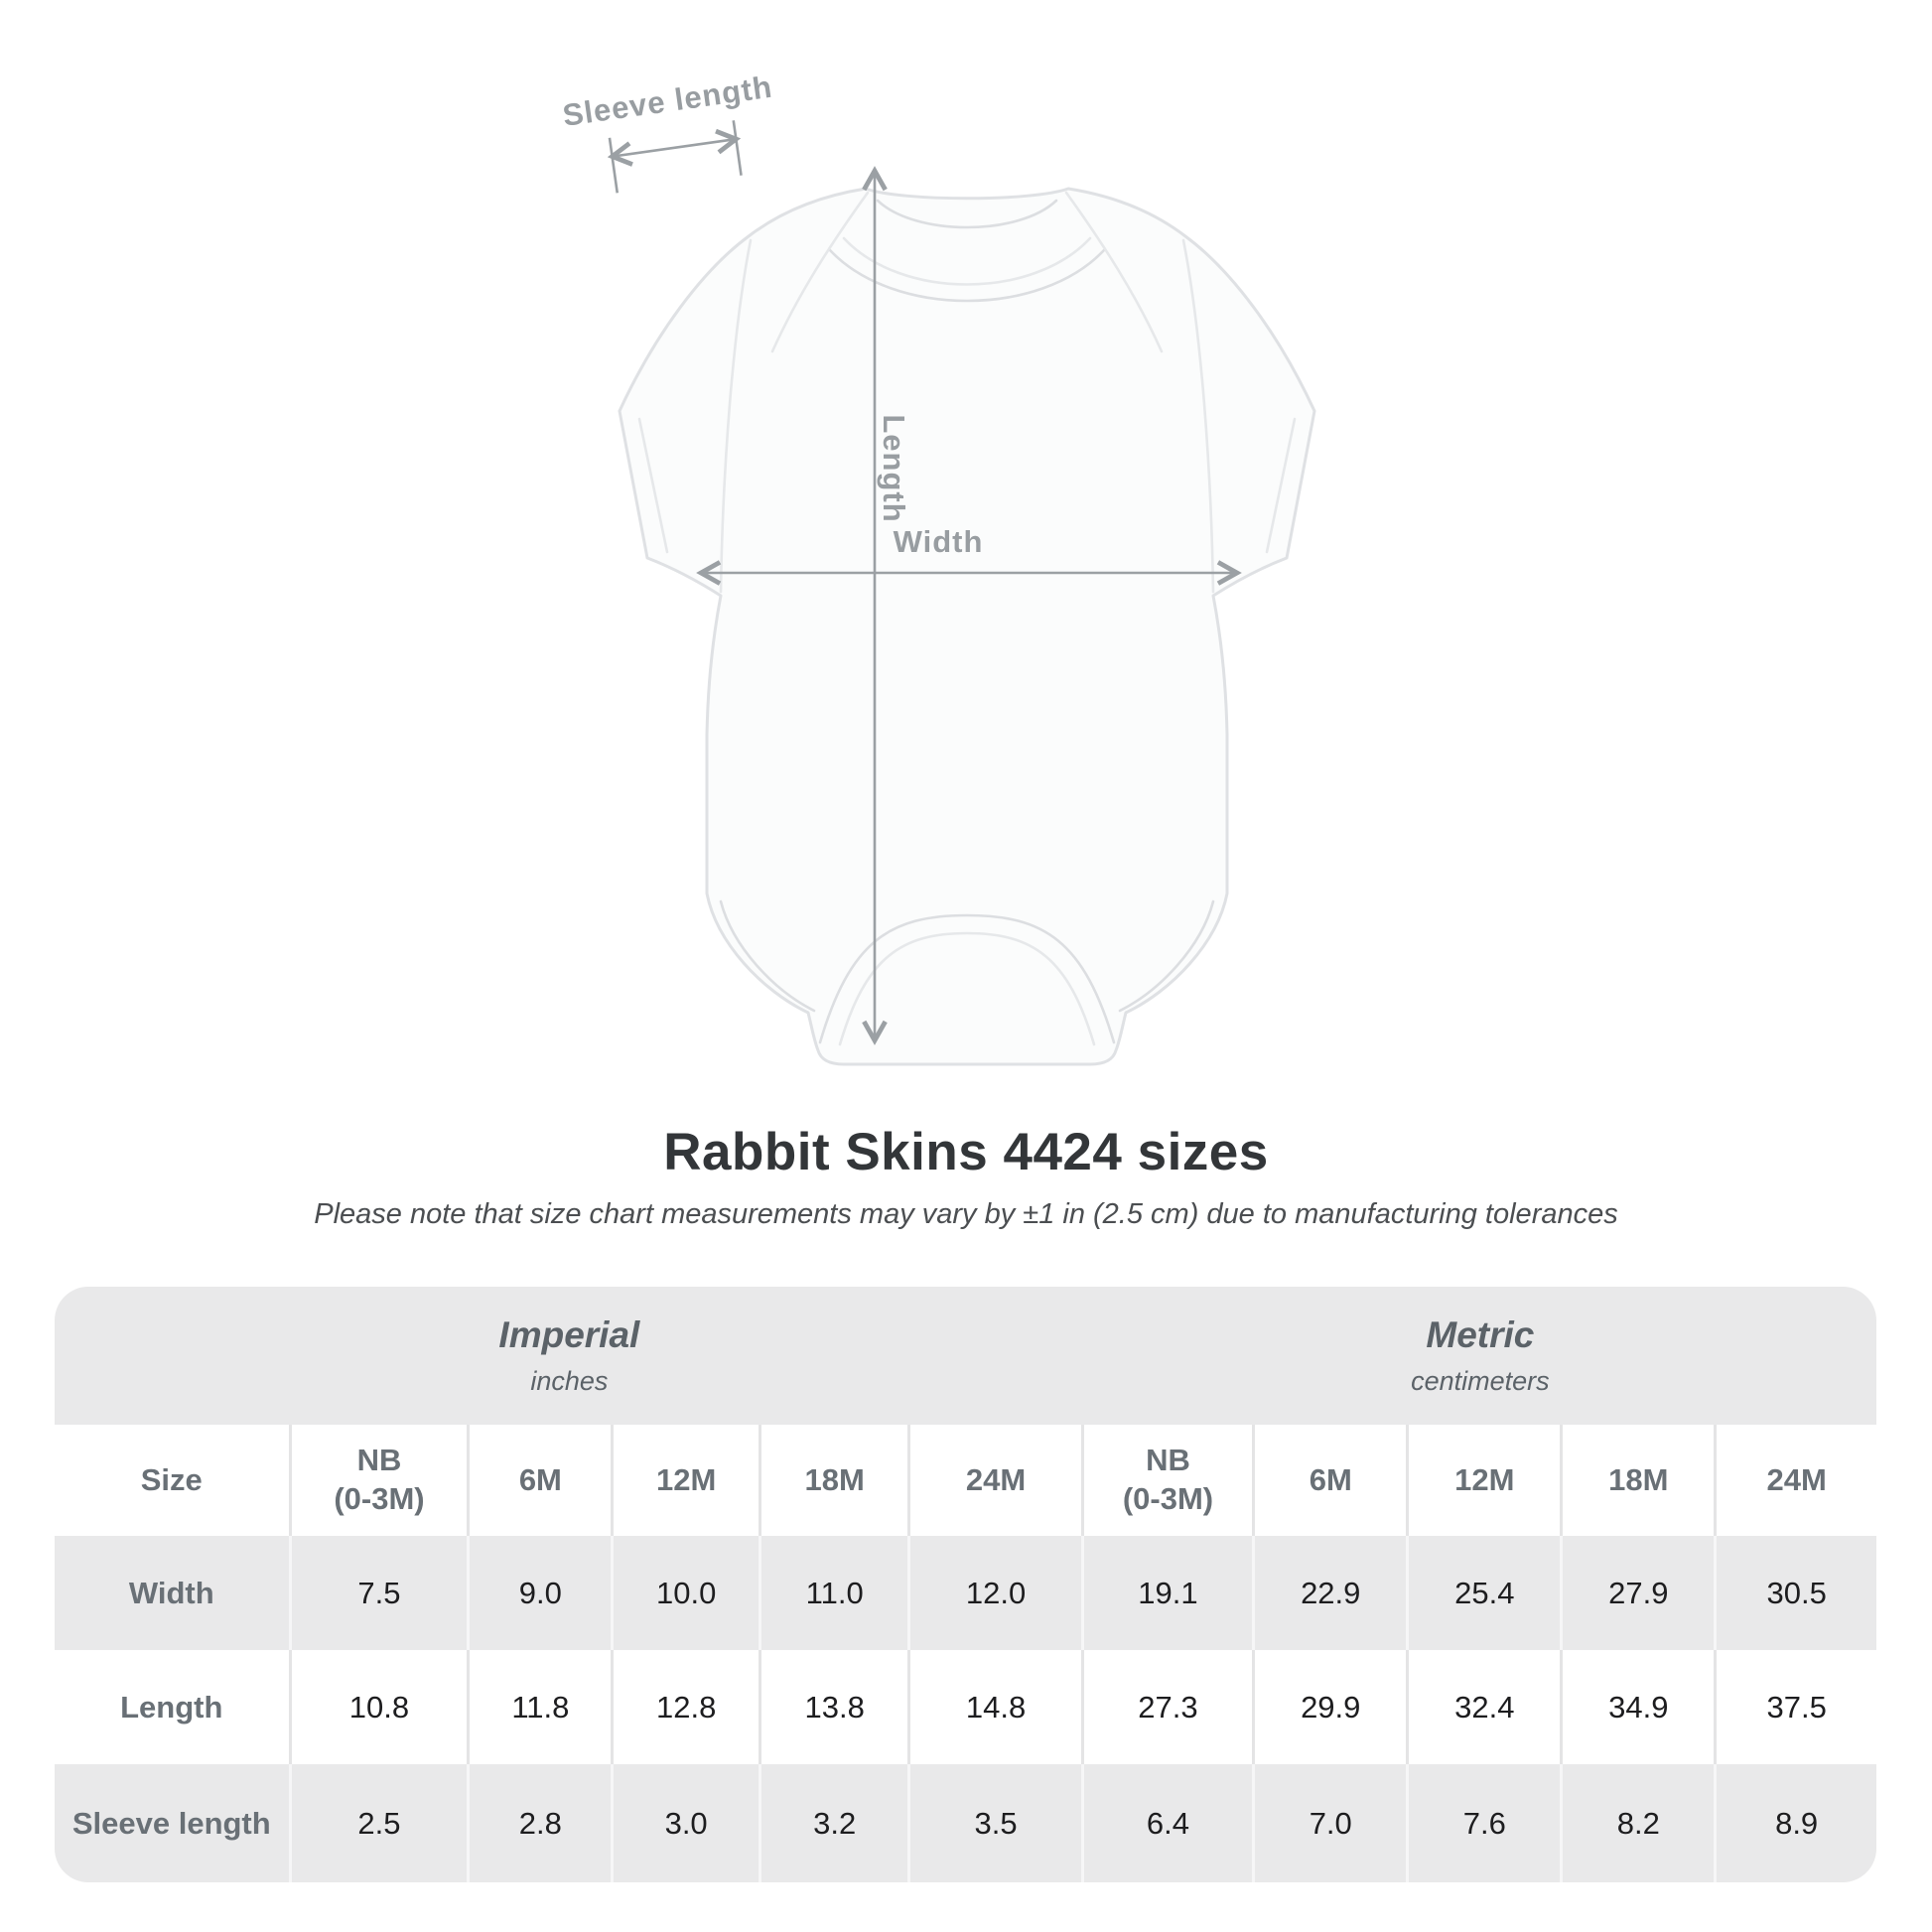 The width and height of the screenshot is (1932, 1932). Describe the element at coordinates (173, 1593) in the screenshot. I see `row-label-width: Width` at that location.